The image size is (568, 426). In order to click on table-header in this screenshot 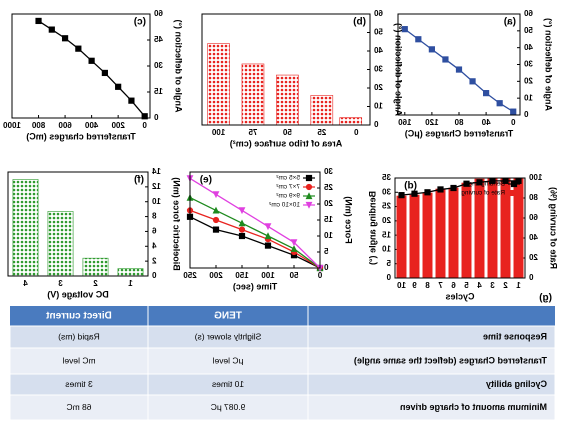, I will do `click(282, 316)`.